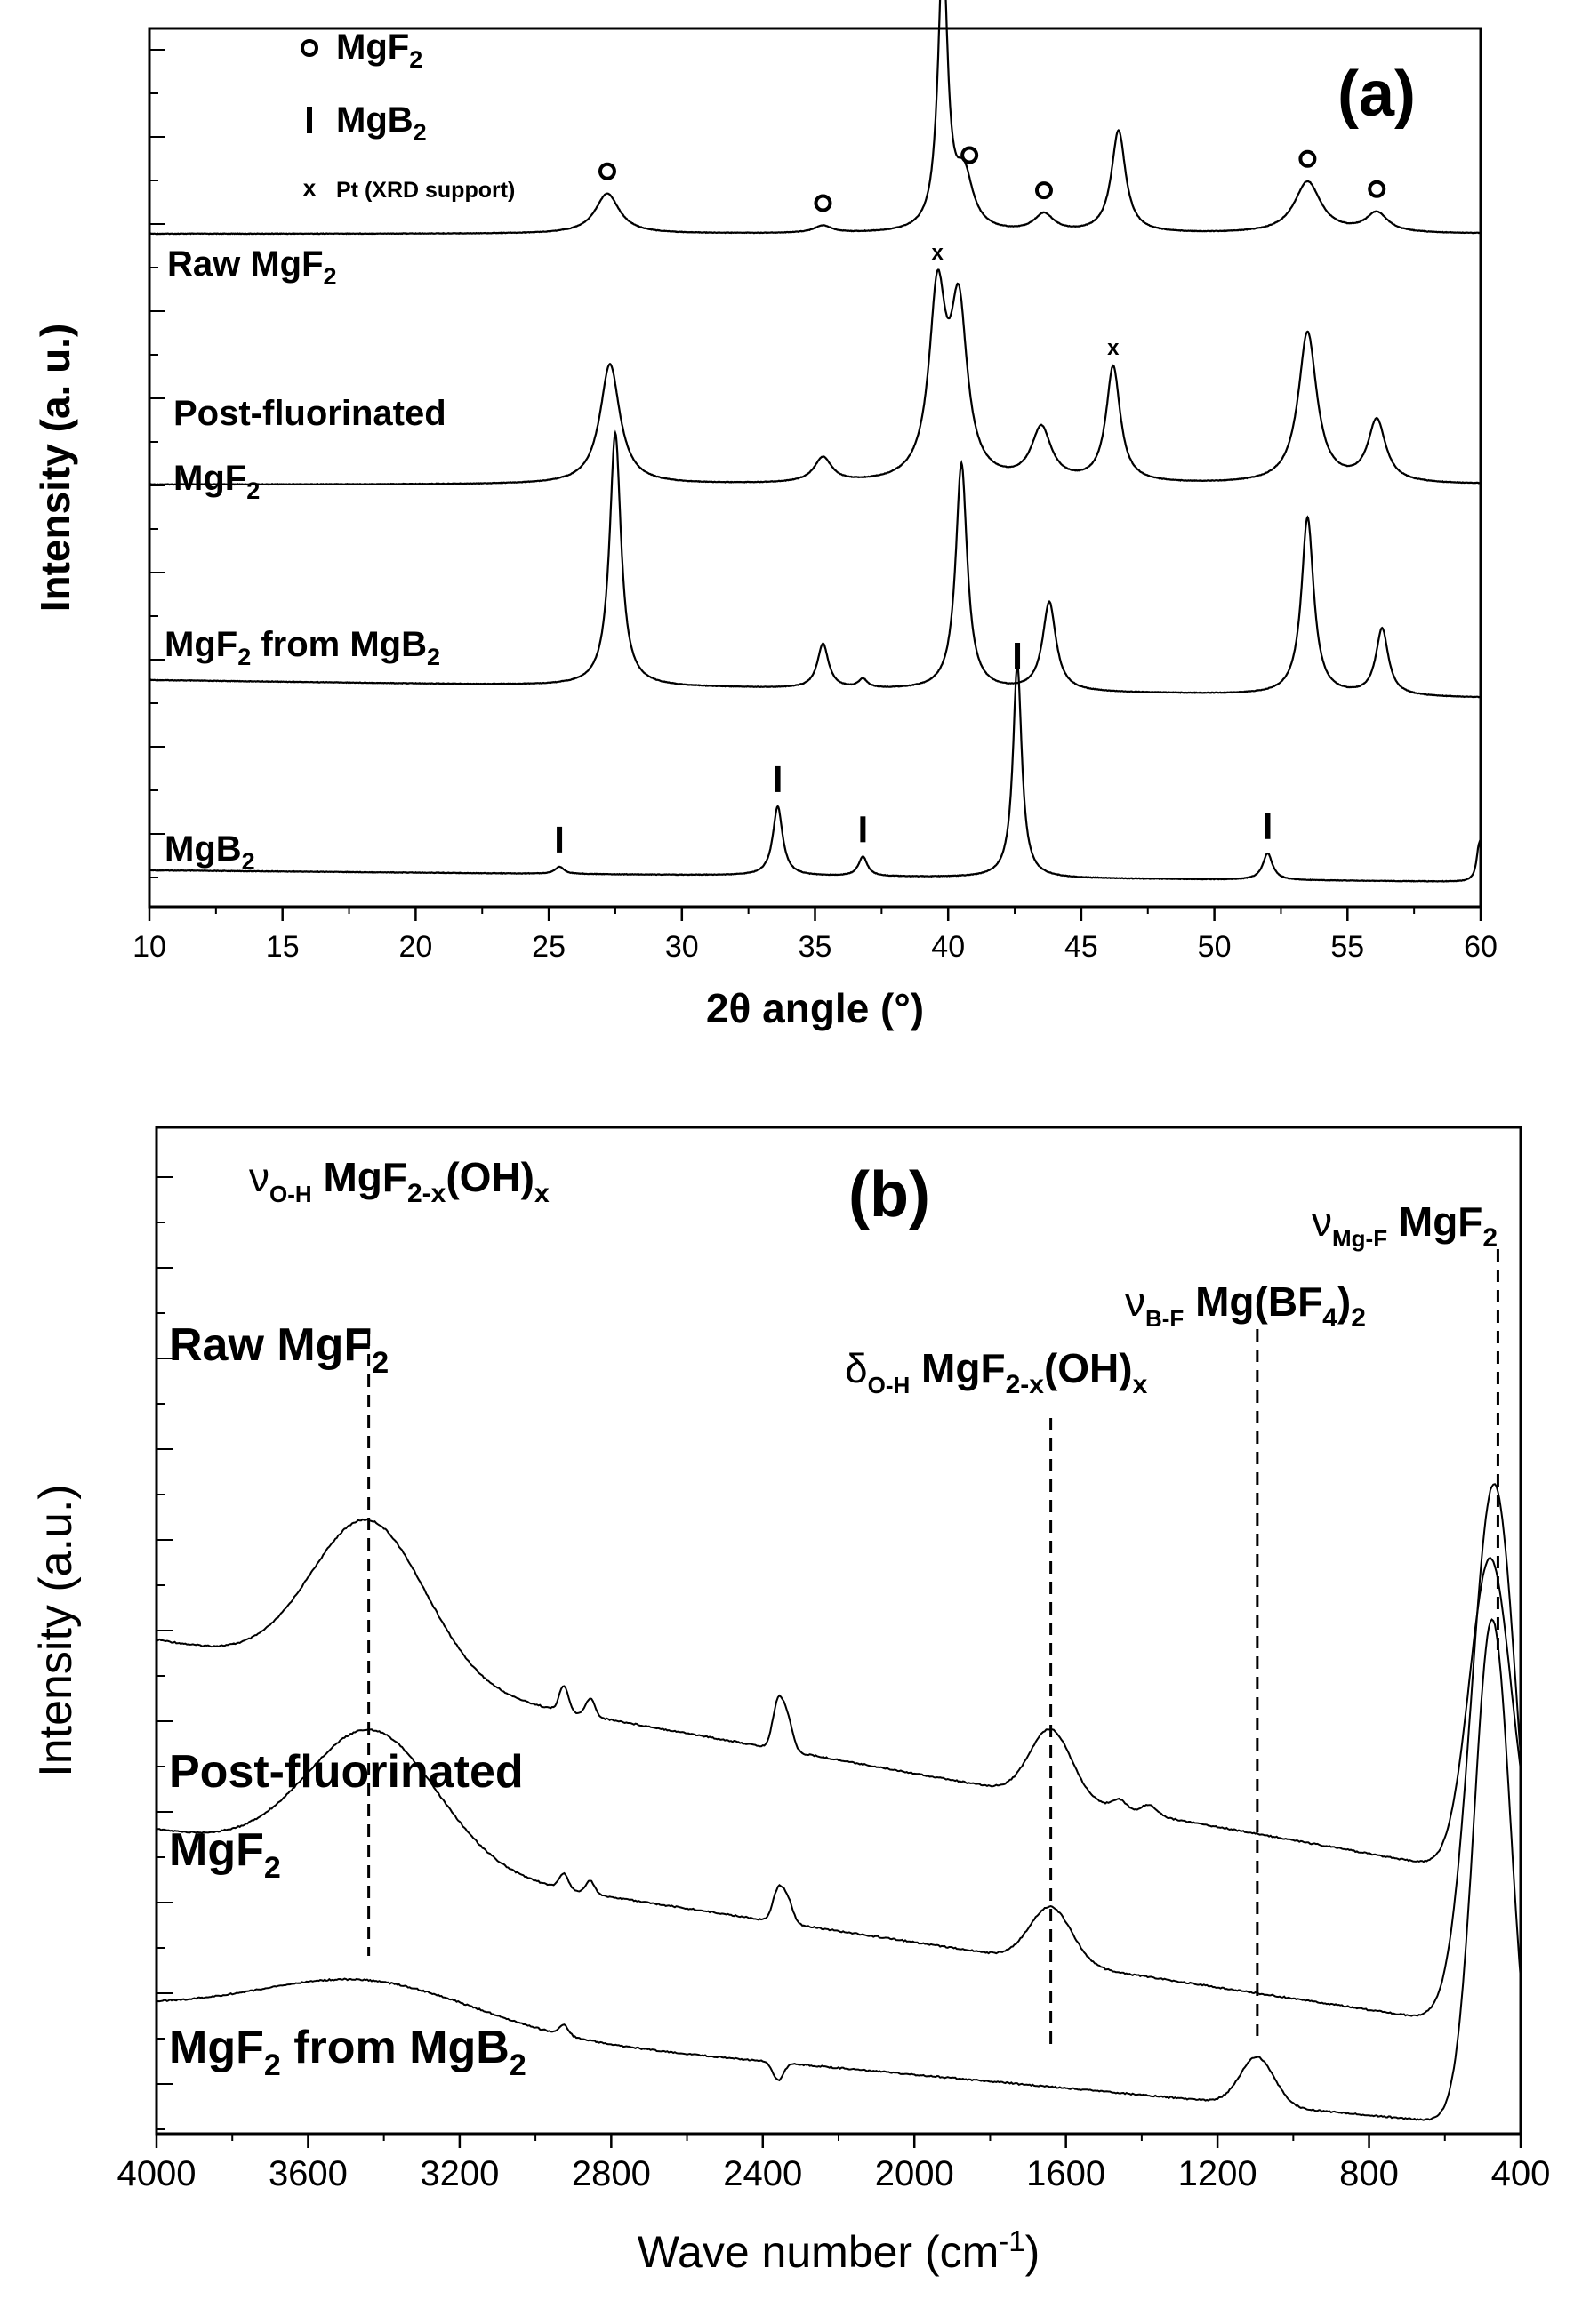  I want to click on x-tick-label: 60, so click(1481, 947).